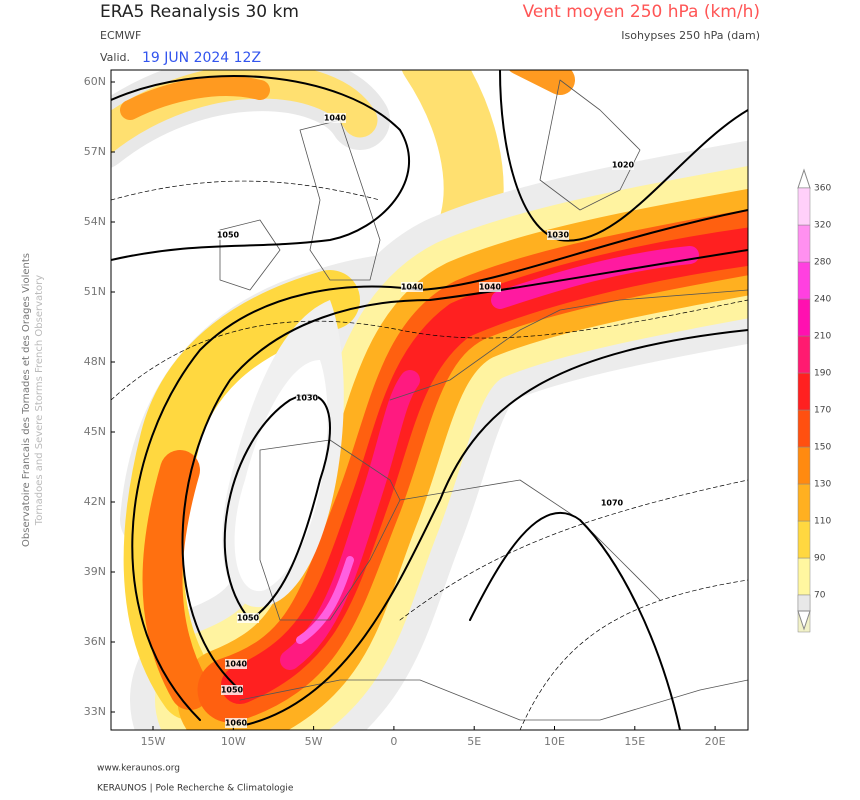 The width and height of the screenshot is (860, 800). What do you see at coordinates (233, 741) in the screenshot?
I see `lon-label: 10W` at bounding box center [233, 741].